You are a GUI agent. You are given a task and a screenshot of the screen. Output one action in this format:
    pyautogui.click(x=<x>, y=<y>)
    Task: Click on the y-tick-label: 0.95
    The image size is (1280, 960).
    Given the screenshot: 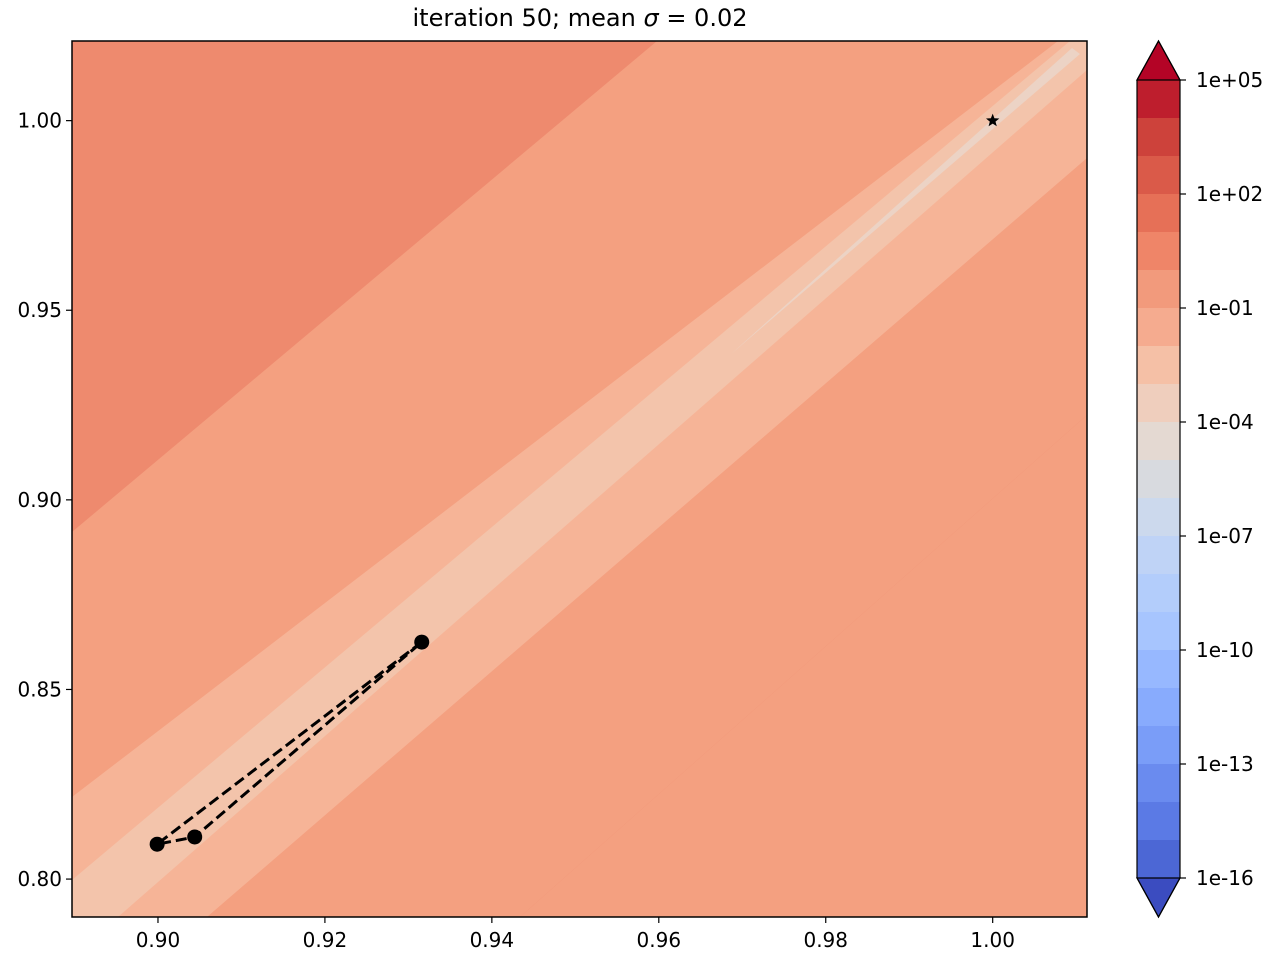 What is the action you would take?
    pyautogui.click(x=39, y=310)
    